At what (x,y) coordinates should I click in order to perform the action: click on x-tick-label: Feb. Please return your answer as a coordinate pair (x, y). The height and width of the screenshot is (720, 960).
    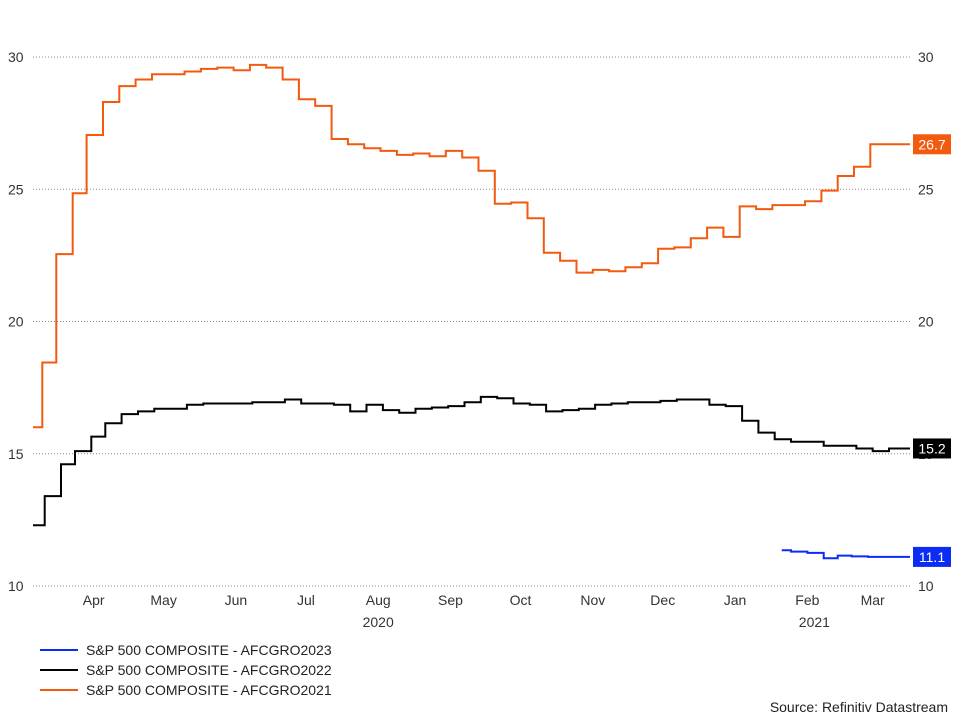
    Looking at the image, I should click on (807, 600).